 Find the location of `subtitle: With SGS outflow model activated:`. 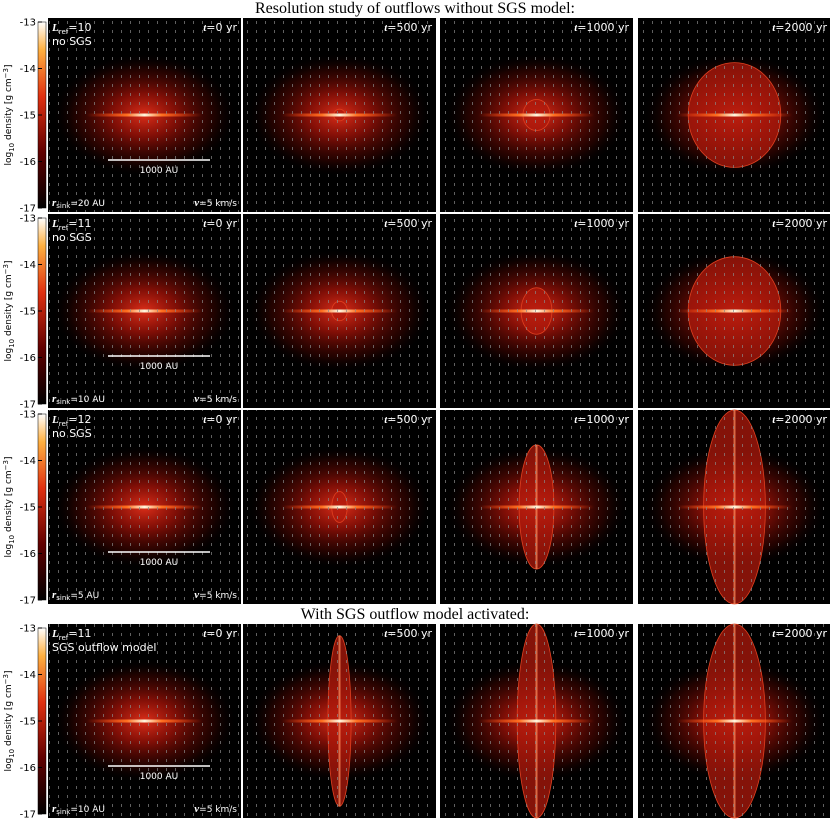

subtitle: With SGS outflow model activated: is located at coordinates (415, 614).